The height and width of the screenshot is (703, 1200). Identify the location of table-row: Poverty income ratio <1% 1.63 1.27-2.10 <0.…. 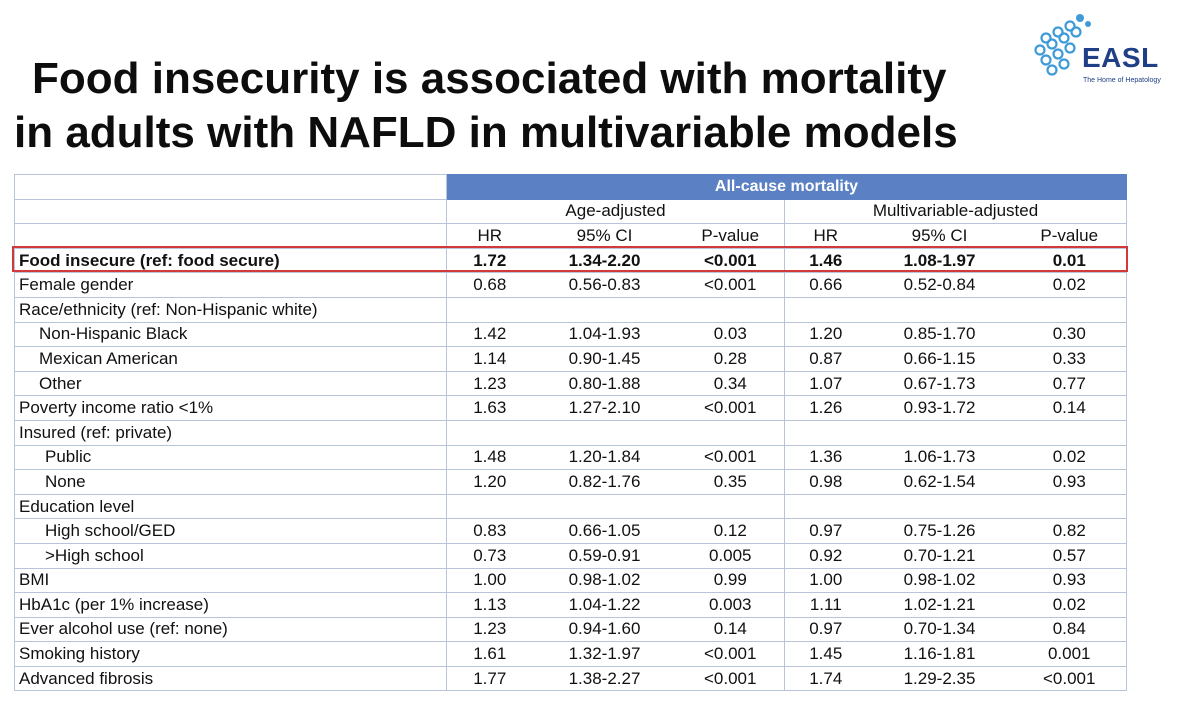
(570, 408).